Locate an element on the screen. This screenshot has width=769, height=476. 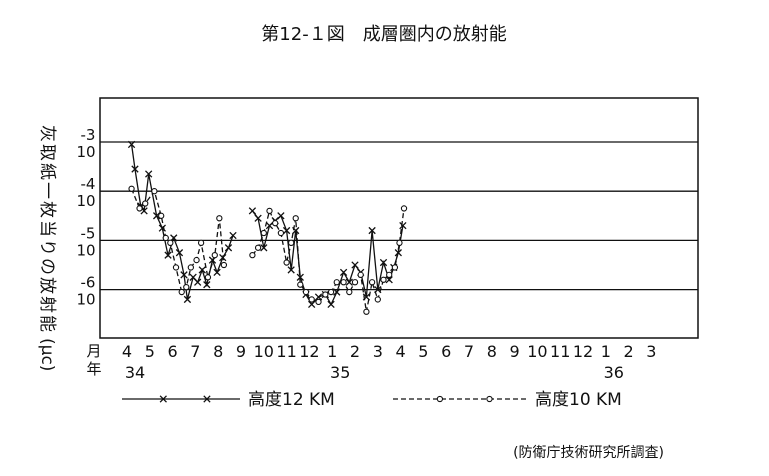
series-layer is located at coordinates (267, 227).